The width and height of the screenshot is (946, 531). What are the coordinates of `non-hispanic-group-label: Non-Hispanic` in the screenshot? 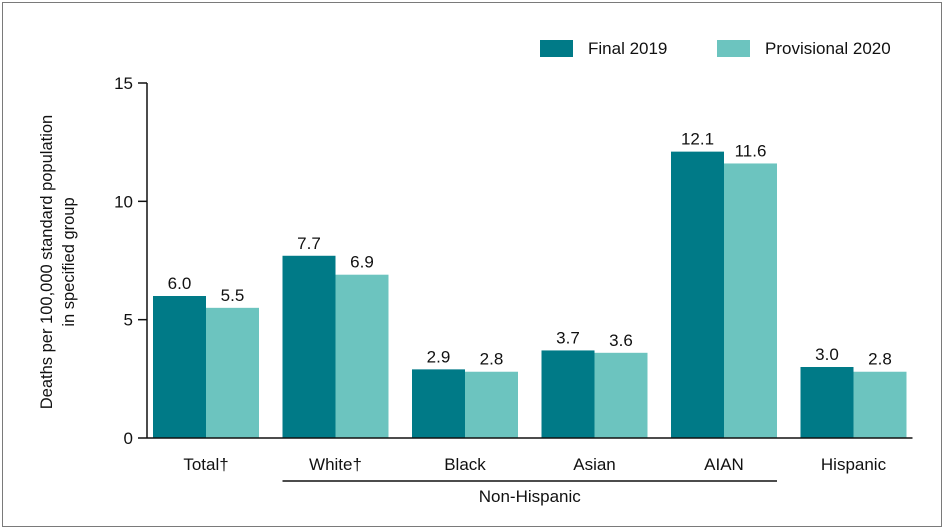 It's located at (530, 496).